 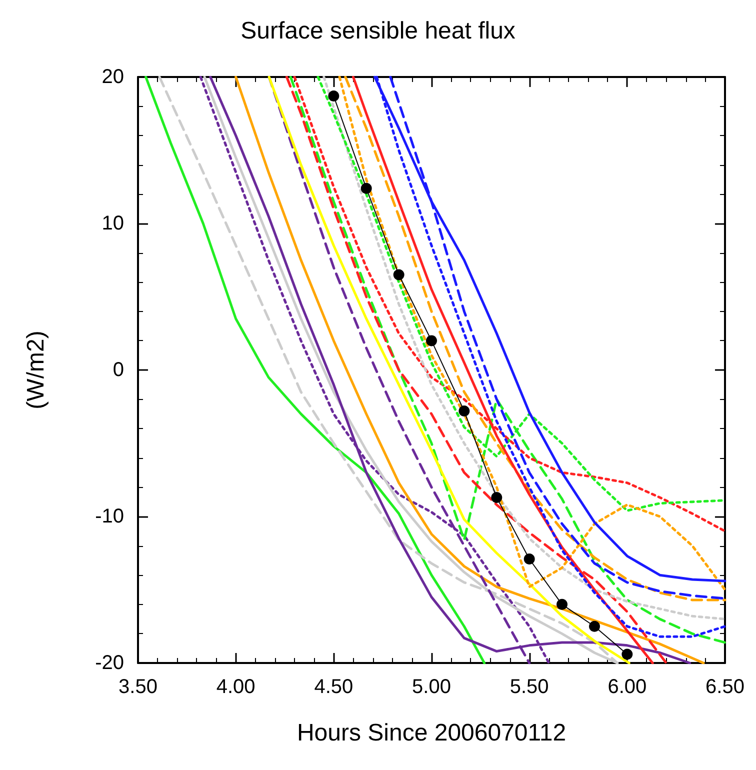 What do you see at coordinates (431, 733) in the screenshot?
I see `x-axis-title: Hours Since 2006070112` at bounding box center [431, 733].